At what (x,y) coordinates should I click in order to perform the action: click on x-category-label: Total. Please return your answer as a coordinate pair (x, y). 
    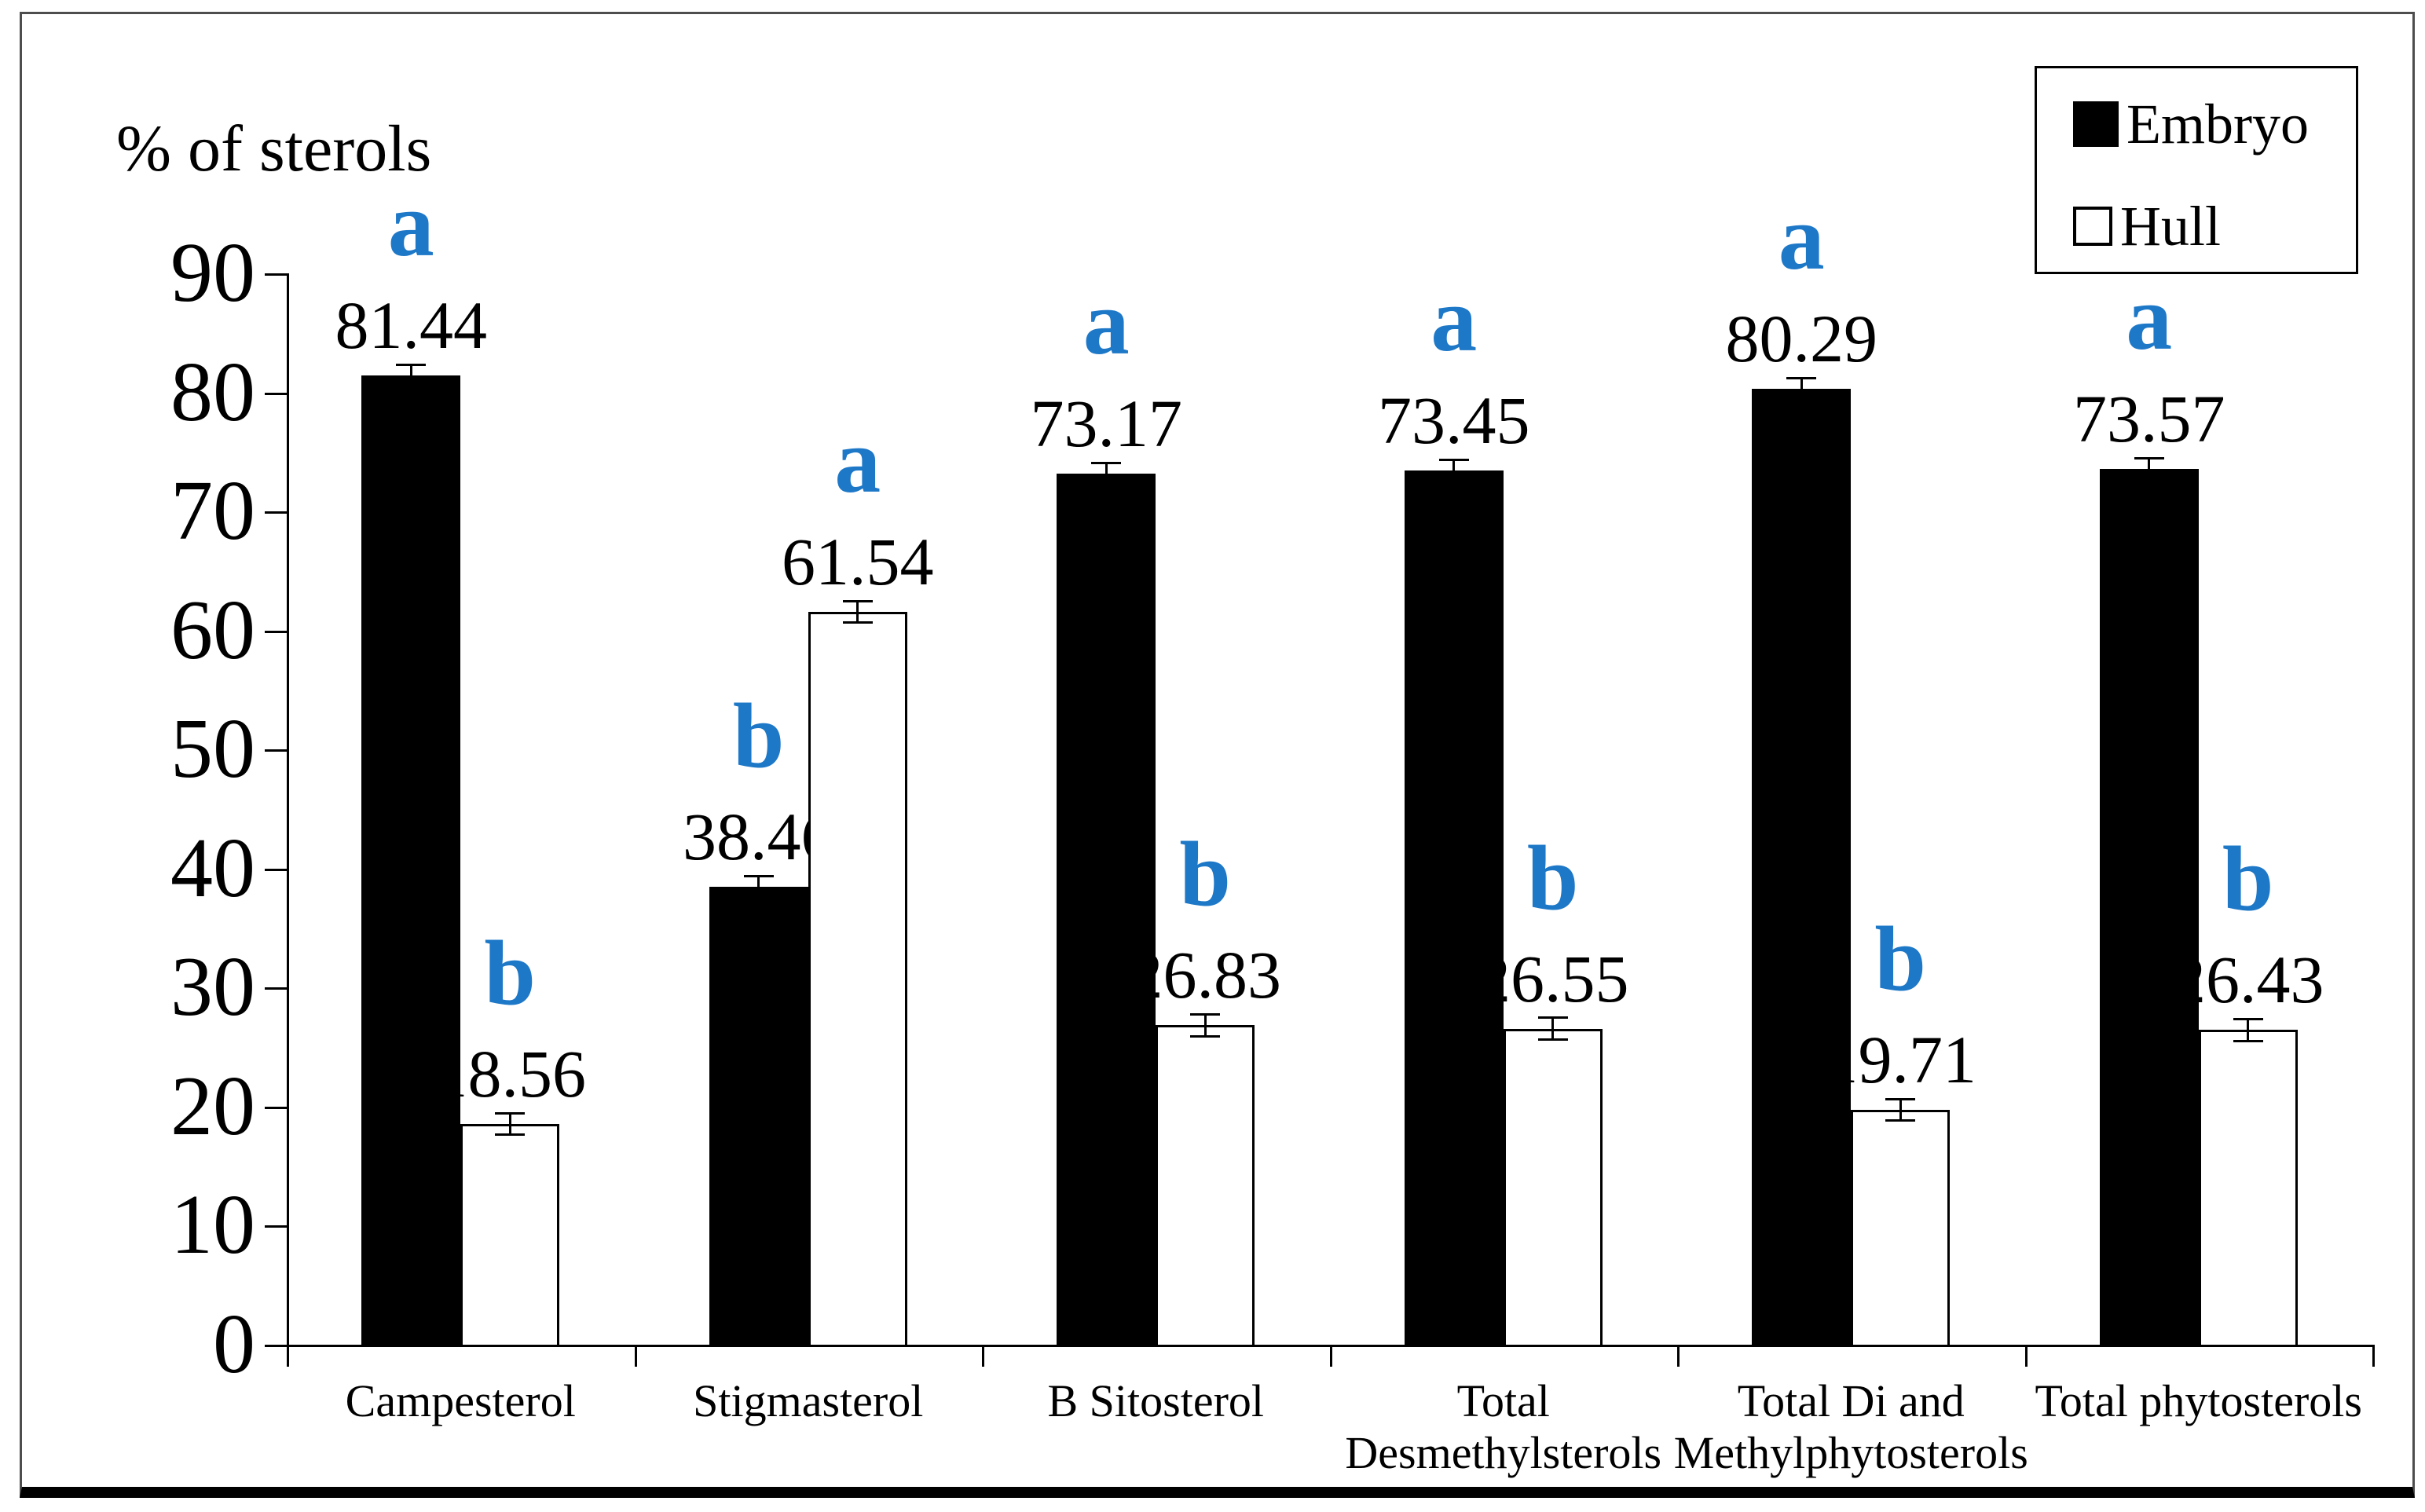
    Looking at the image, I should click on (1503, 1400).